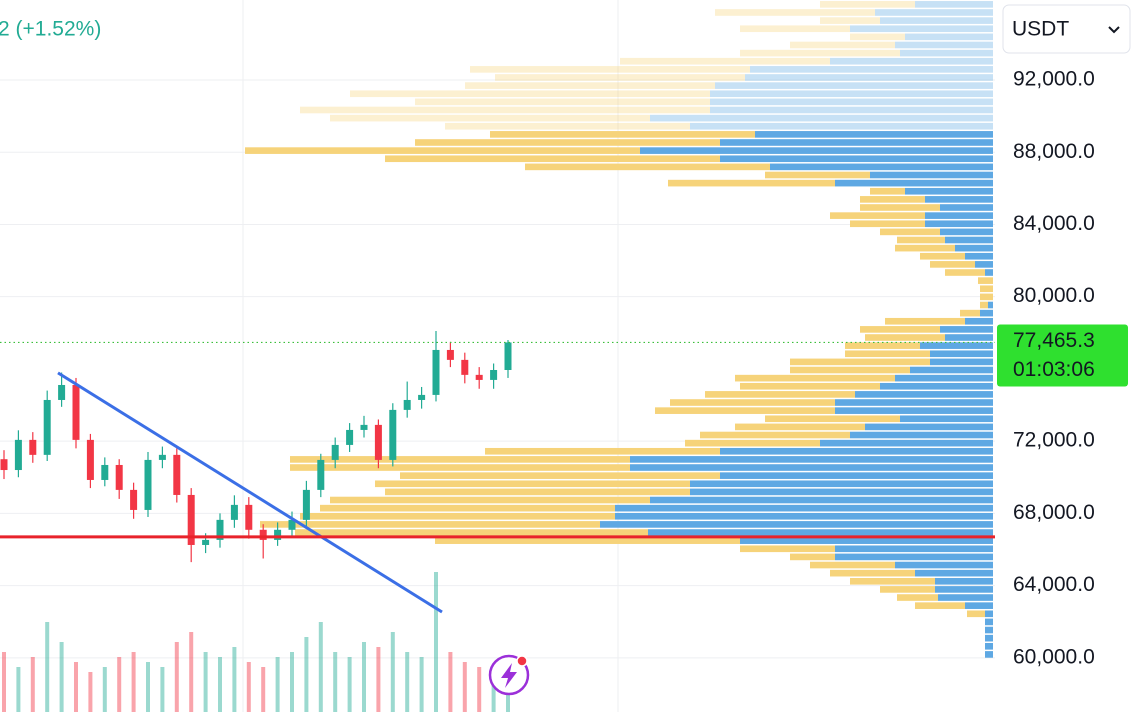 The width and height of the screenshot is (1136, 712). Describe the element at coordinates (1040, 29) in the screenshot. I see `dropdown-text: USDT` at that location.